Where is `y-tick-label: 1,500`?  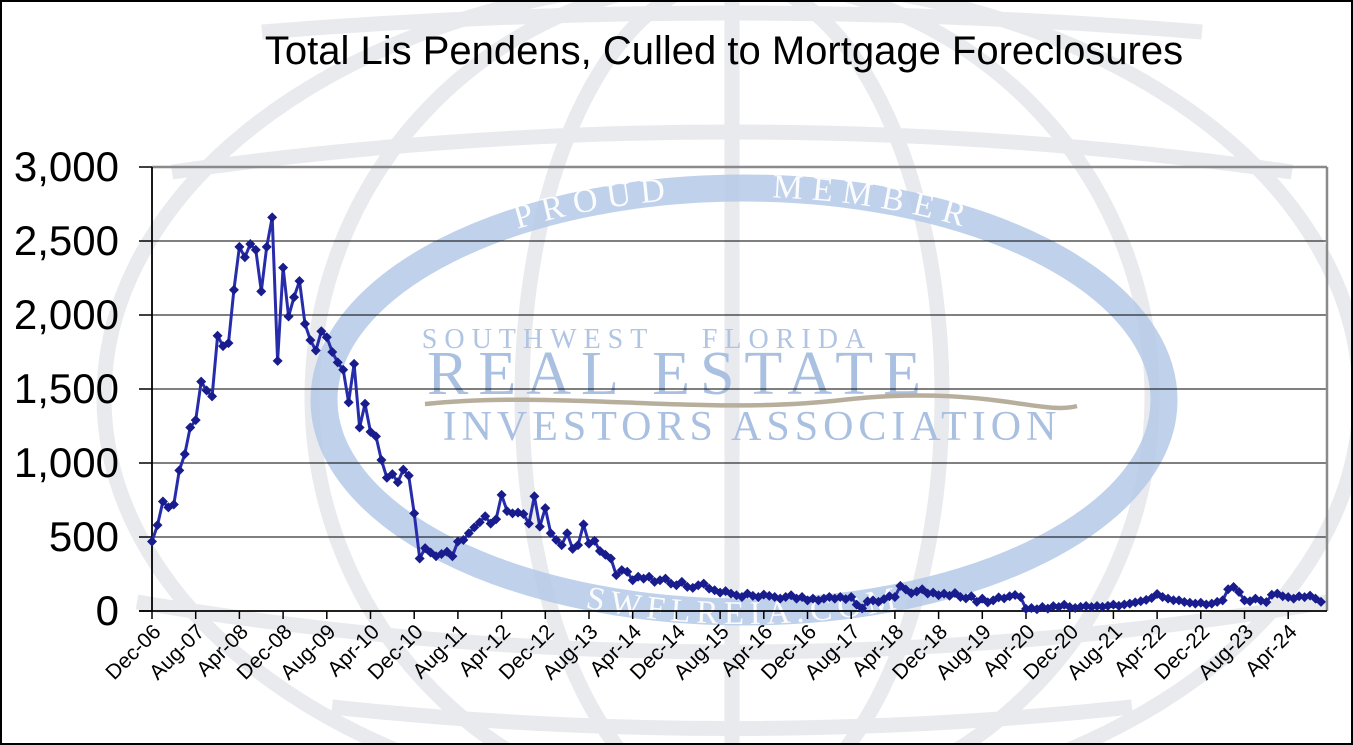 y-tick-label: 1,500 is located at coordinates (66, 388).